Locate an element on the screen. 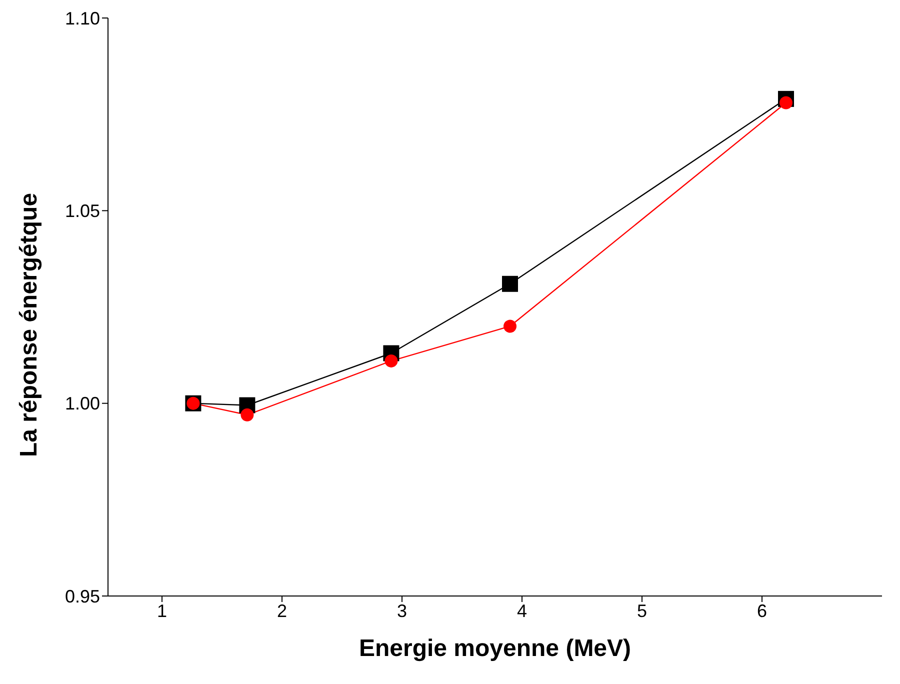 This screenshot has height=684, width=900. x-tick-label: 5 is located at coordinates (642, 610).